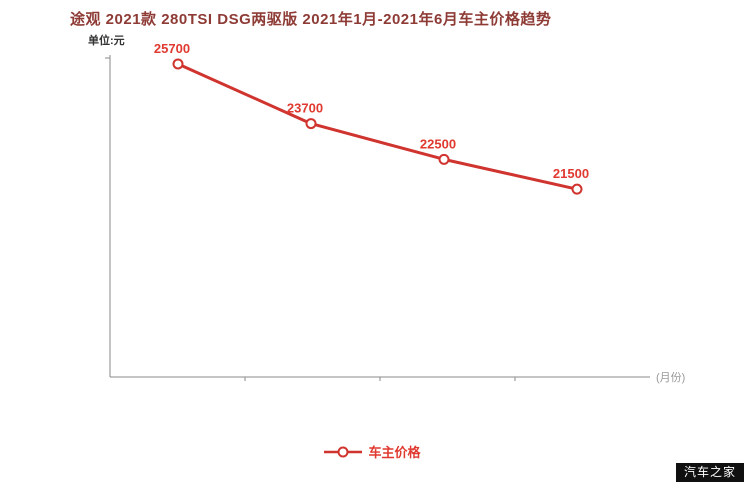 The width and height of the screenshot is (744, 496). I want to click on svg-text: 21500, so click(571, 173).